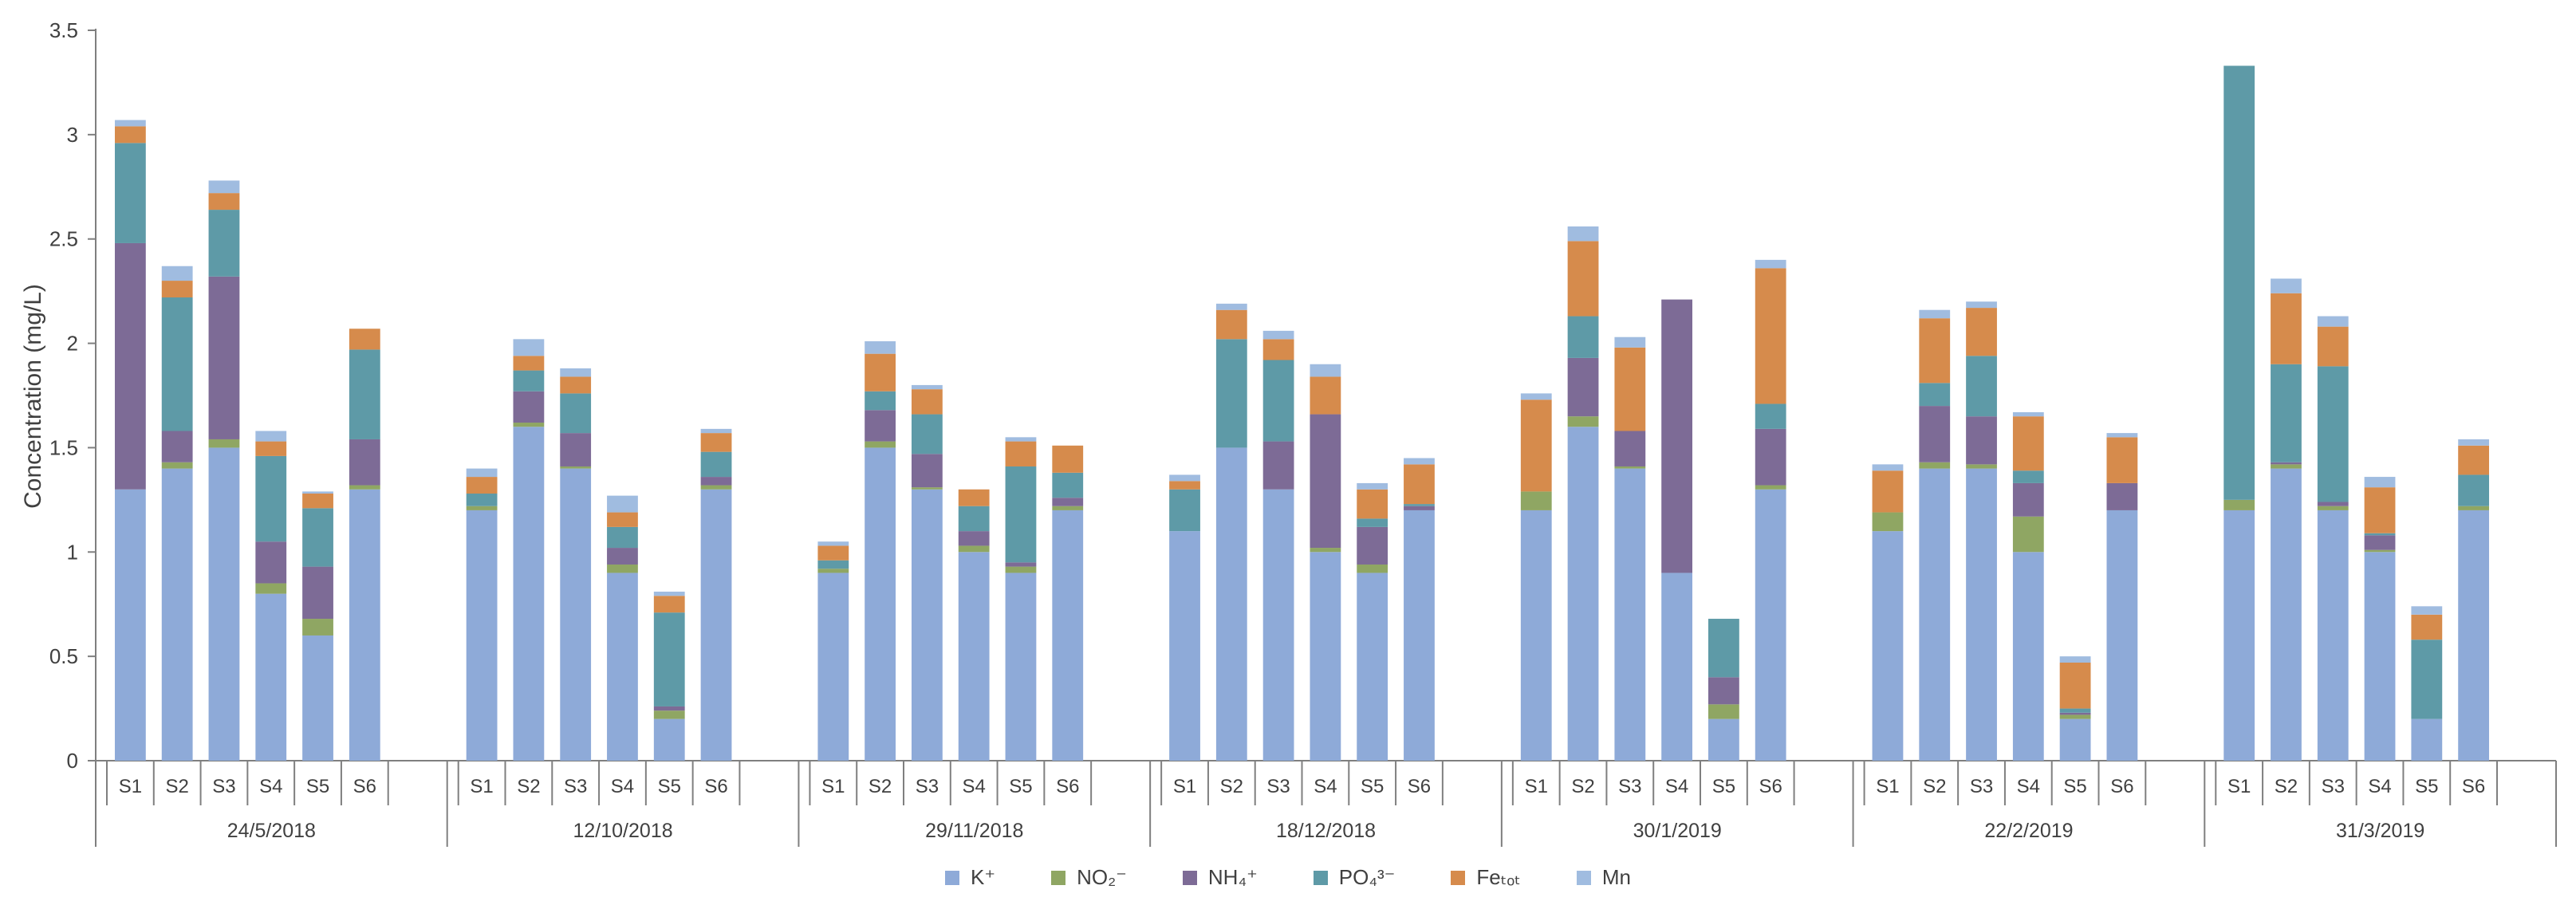 Image resolution: width=2576 pixels, height=909 pixels. What do you see at coordinates (1677, 831) in the screenshot?
I see `x-group-label: 30/1/2019` at bounding box center [1677, 831].